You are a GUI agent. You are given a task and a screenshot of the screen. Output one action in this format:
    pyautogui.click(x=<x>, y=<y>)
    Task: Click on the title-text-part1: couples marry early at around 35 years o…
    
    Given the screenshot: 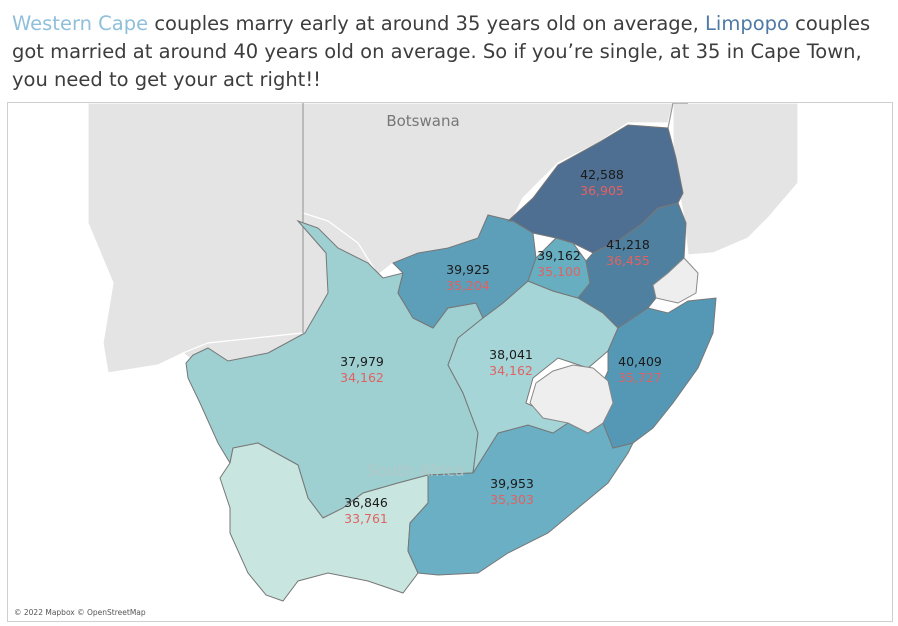 What is the action you would take?
    pyautogui.click(x=427, y=23)
    